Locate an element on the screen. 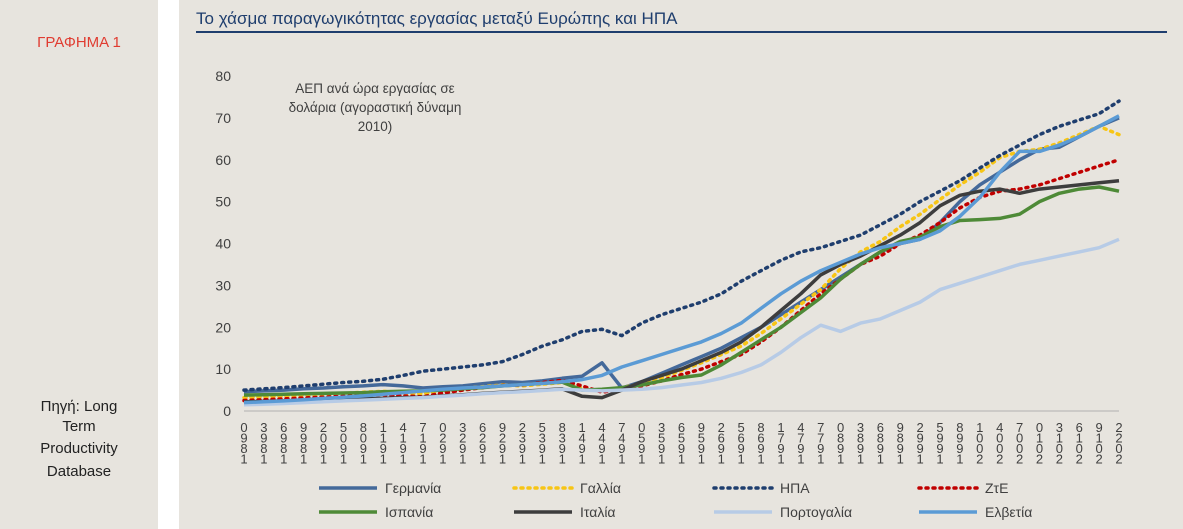 This screenshot has height=529, width=1183. source-line-3: Productivity is located at coordinates (79, 448).